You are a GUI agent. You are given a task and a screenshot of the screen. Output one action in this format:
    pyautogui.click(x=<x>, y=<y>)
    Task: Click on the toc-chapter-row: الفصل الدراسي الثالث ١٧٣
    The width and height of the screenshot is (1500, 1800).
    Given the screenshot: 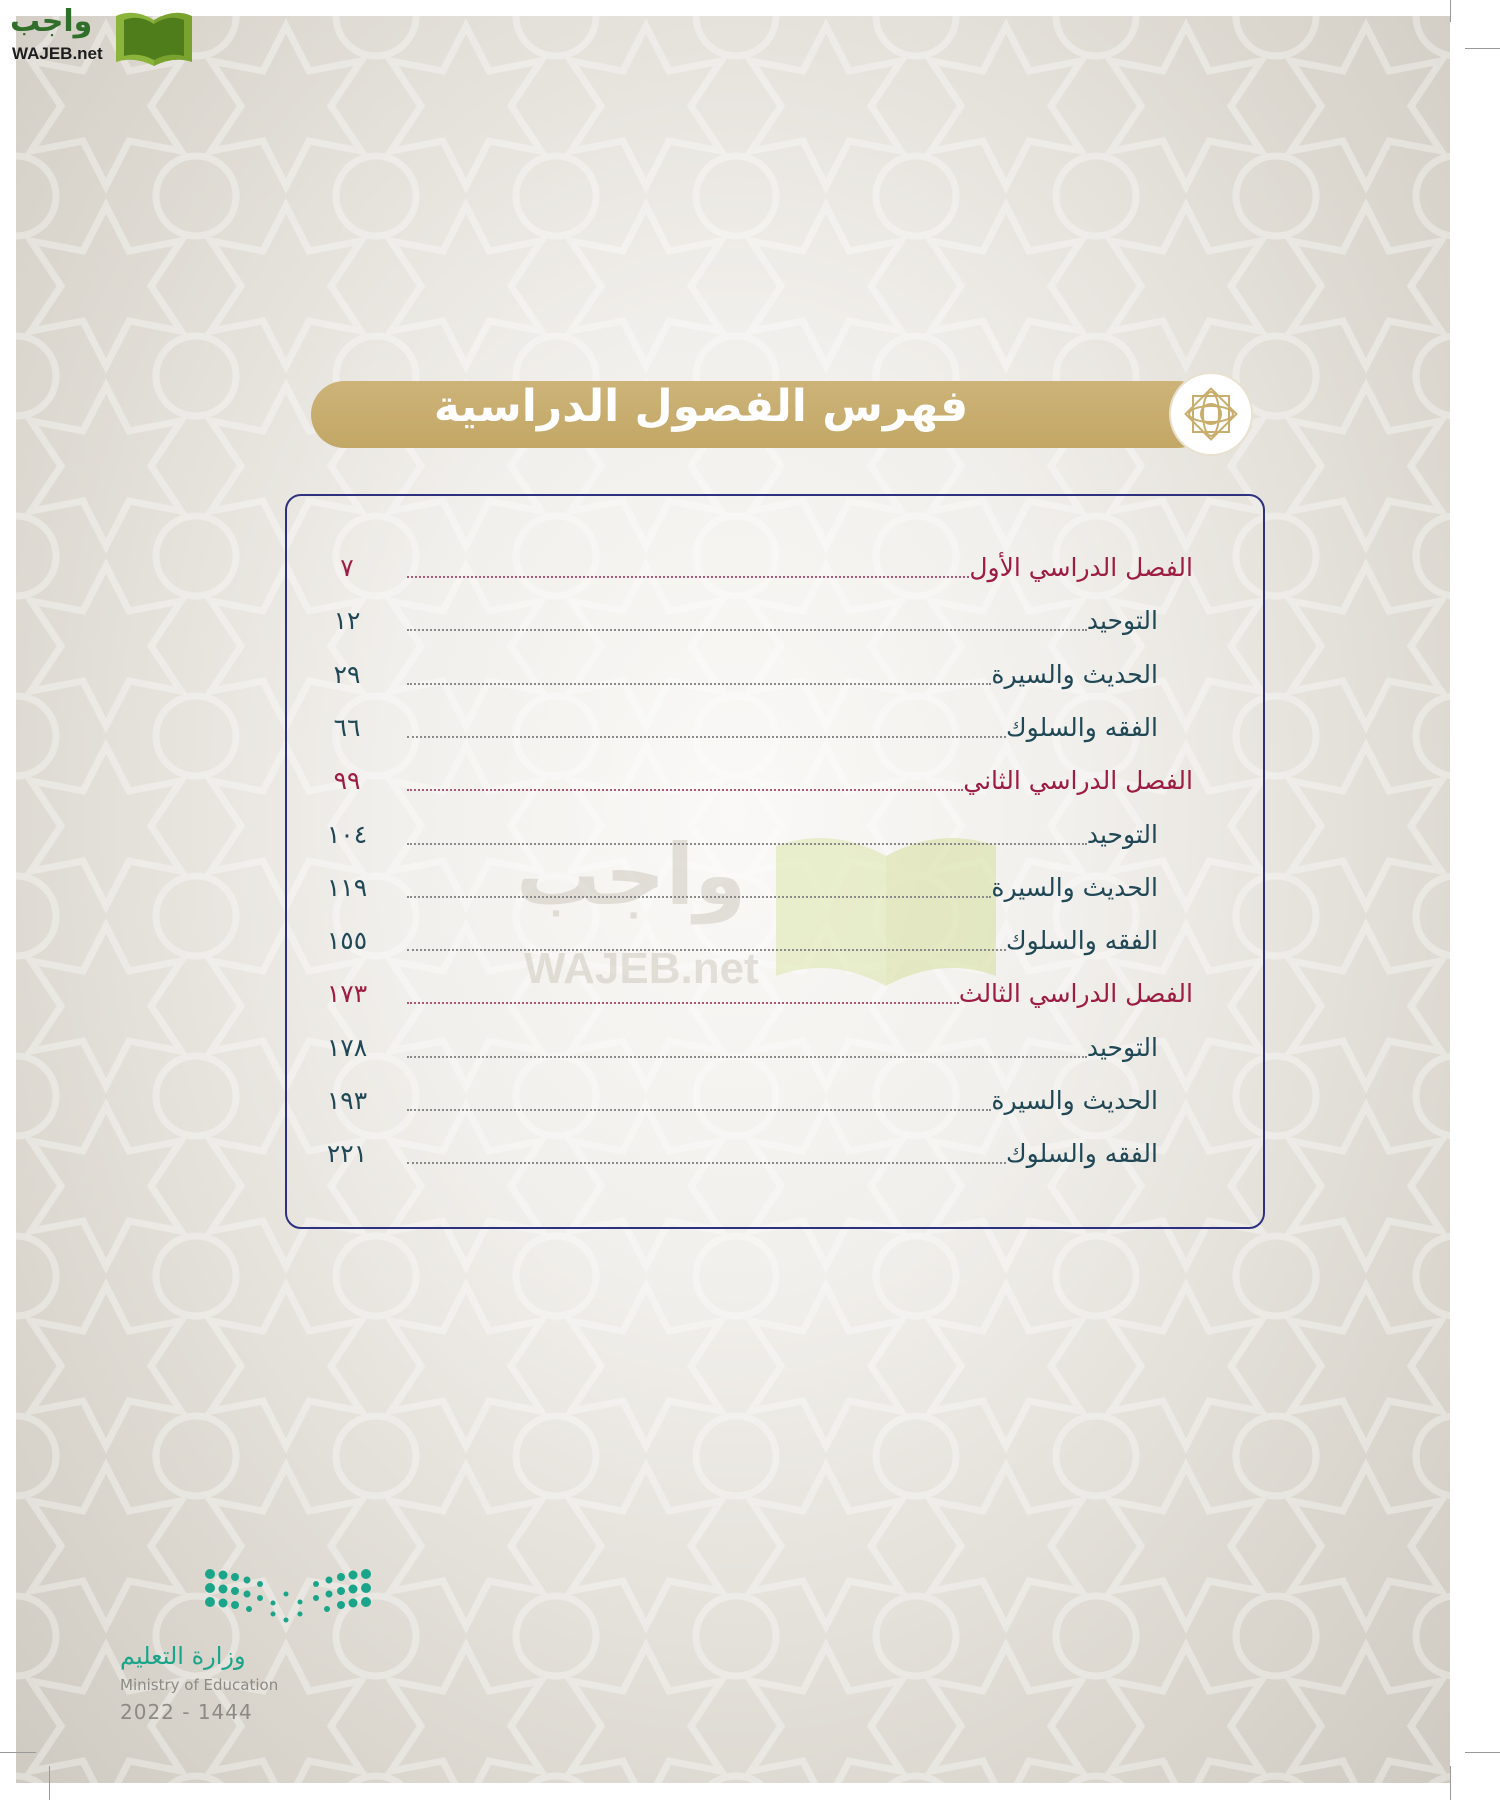 What is the action you would take?
    pyautogui.click(x=760, y=992)
    